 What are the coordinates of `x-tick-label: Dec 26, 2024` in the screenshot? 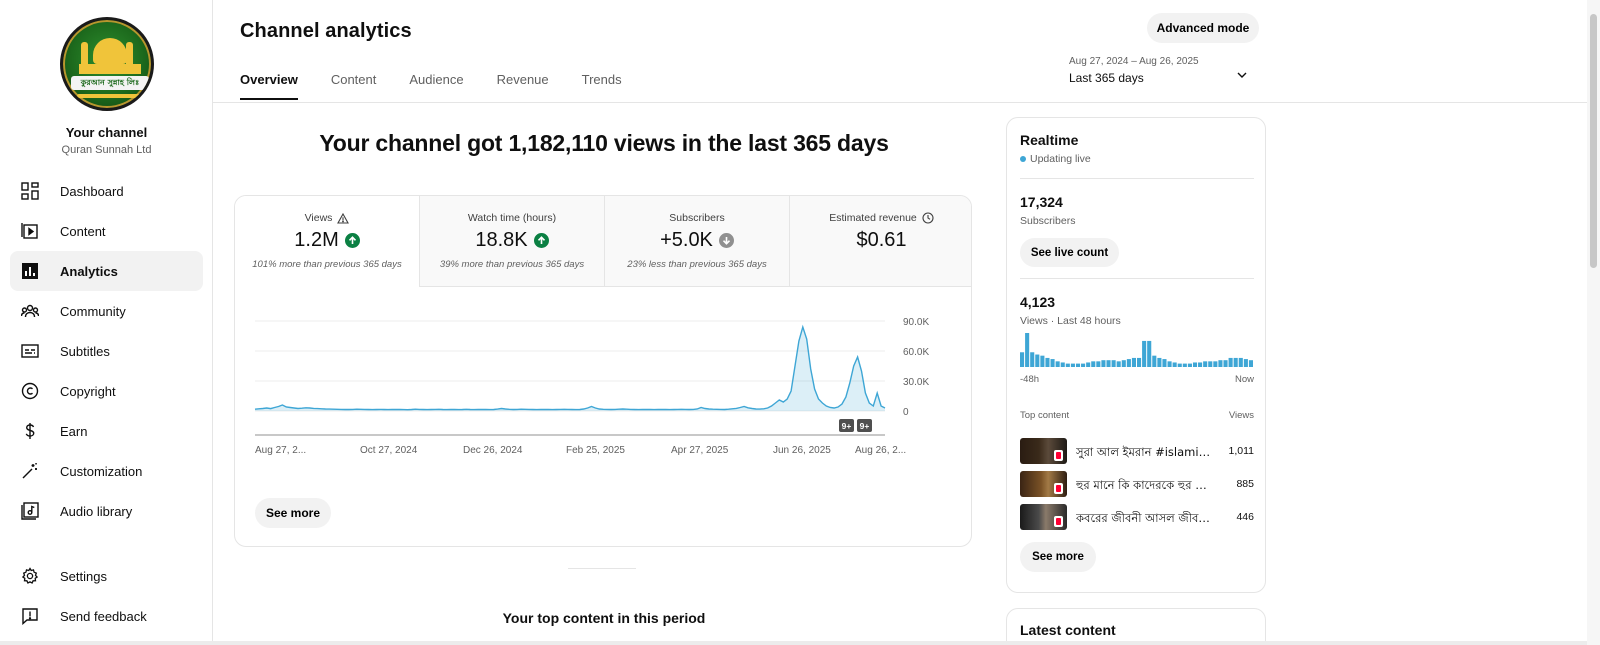 It's located at (493, 450).